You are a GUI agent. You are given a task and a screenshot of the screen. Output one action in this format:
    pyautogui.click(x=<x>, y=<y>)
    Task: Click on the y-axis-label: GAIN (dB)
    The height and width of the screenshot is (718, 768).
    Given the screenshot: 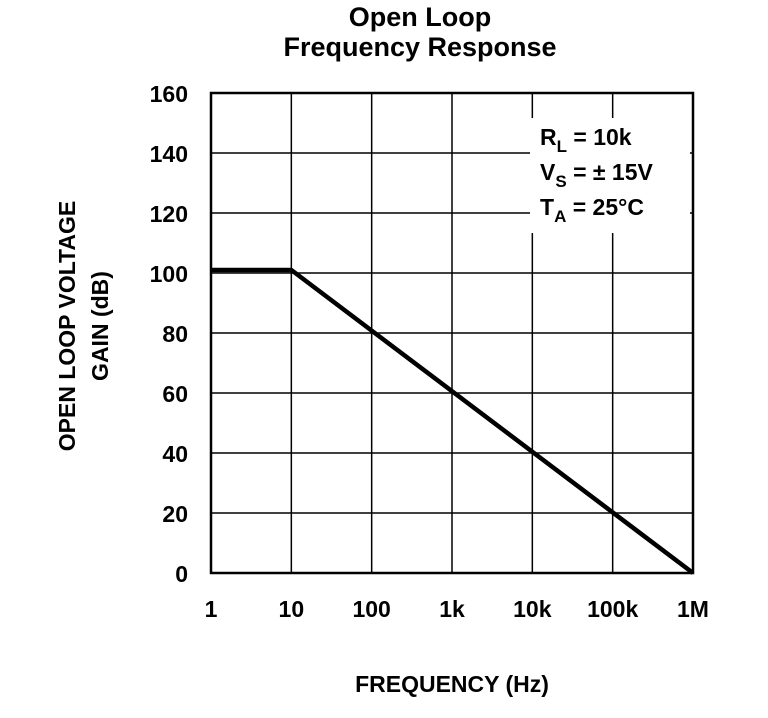 What is the action you would take?
    pyautogui.click(x=100, y=326)
    